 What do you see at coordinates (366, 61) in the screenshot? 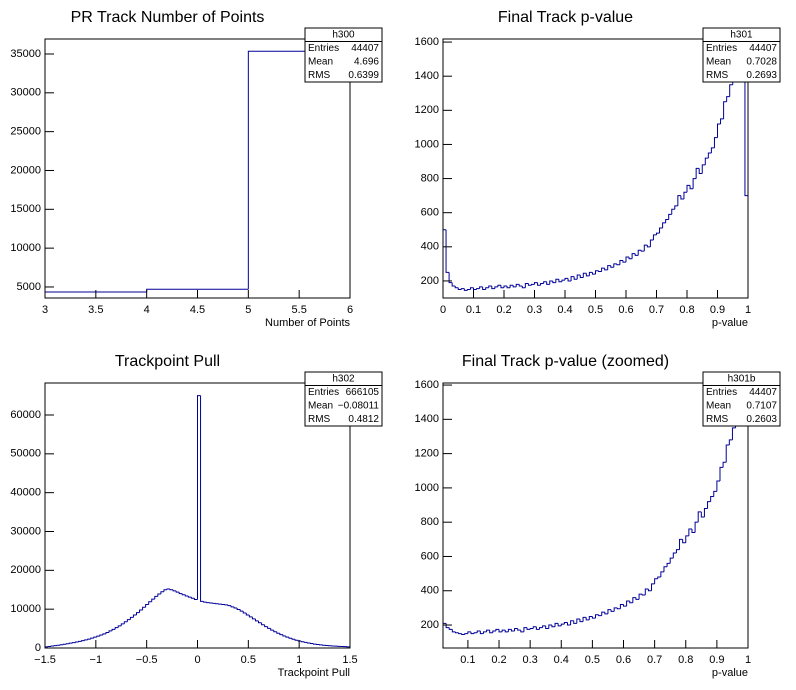
I see `stats-value: 4.696` at bounding box center [366, 61].